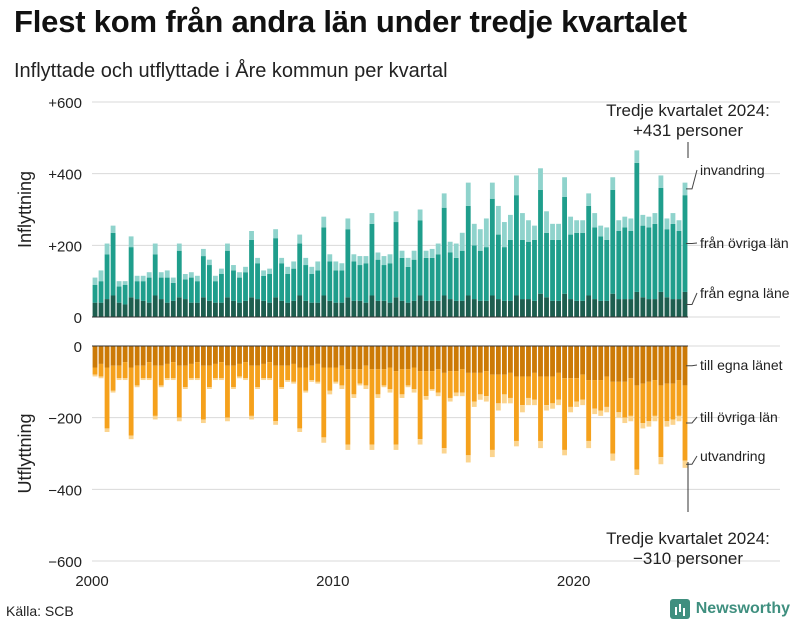  What do you see at coordinates (688, 130) in the screenshot?
I see `annotation-in-line2: +431 personer` at bounding box center [688, 130].